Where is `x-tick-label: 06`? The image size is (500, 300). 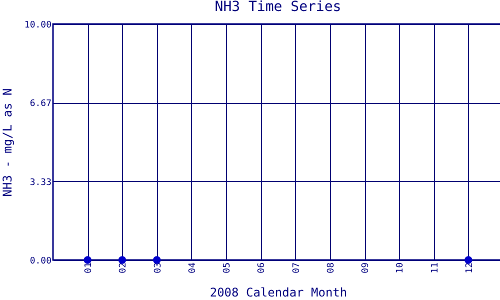 x-tick-label: 06 is located at coordinates (262, 268).